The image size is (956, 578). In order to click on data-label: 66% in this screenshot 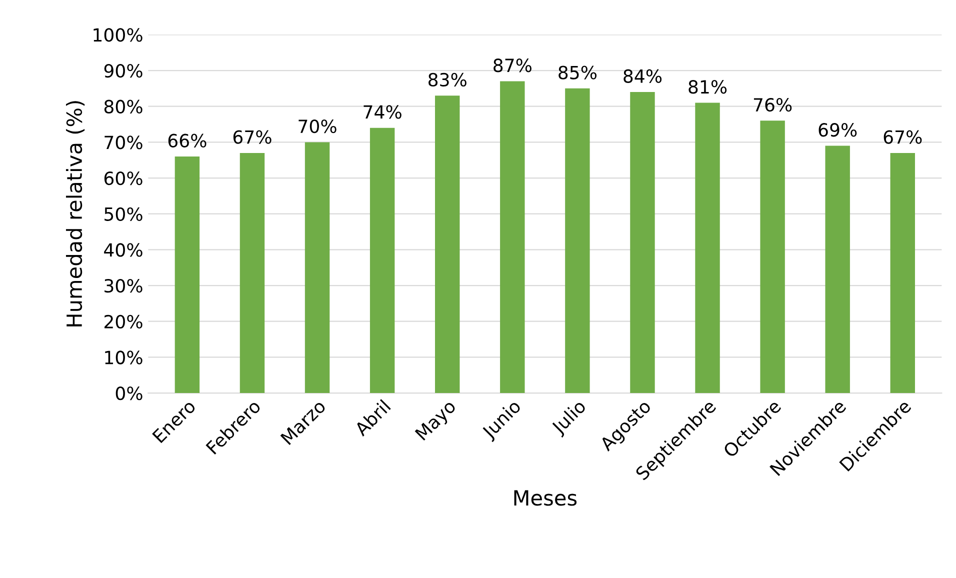, I will do `click(187, 141)`.